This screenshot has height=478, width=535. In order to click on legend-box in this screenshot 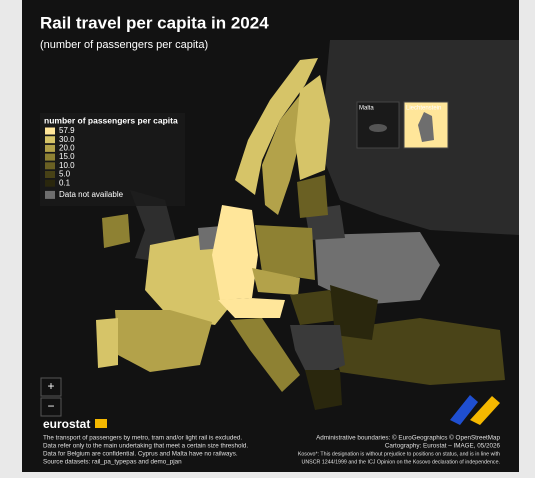, I will do `click(112, 159)`.